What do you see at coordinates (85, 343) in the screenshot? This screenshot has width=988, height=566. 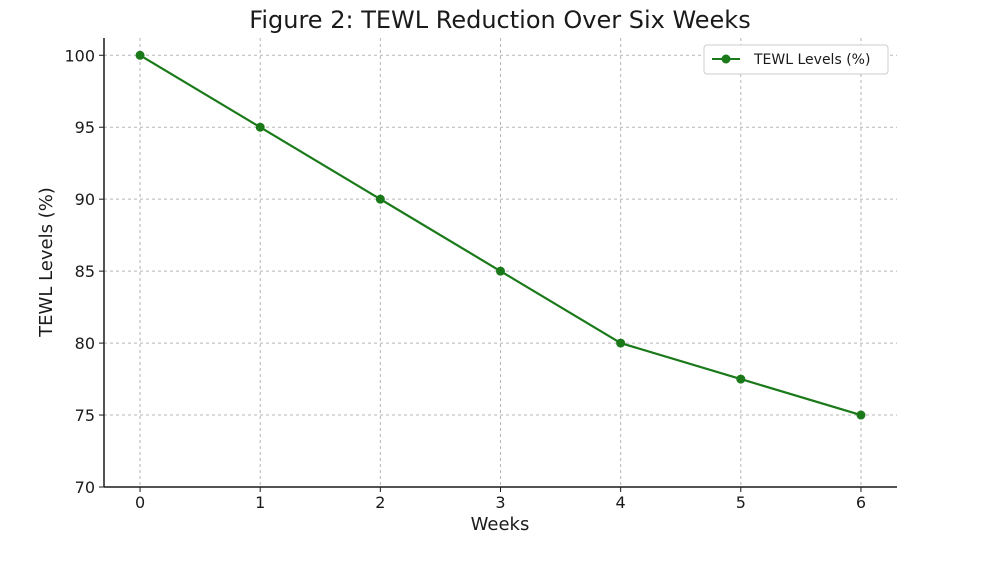 I see `y-tick-label: 80` at bounding box center [85, 343].